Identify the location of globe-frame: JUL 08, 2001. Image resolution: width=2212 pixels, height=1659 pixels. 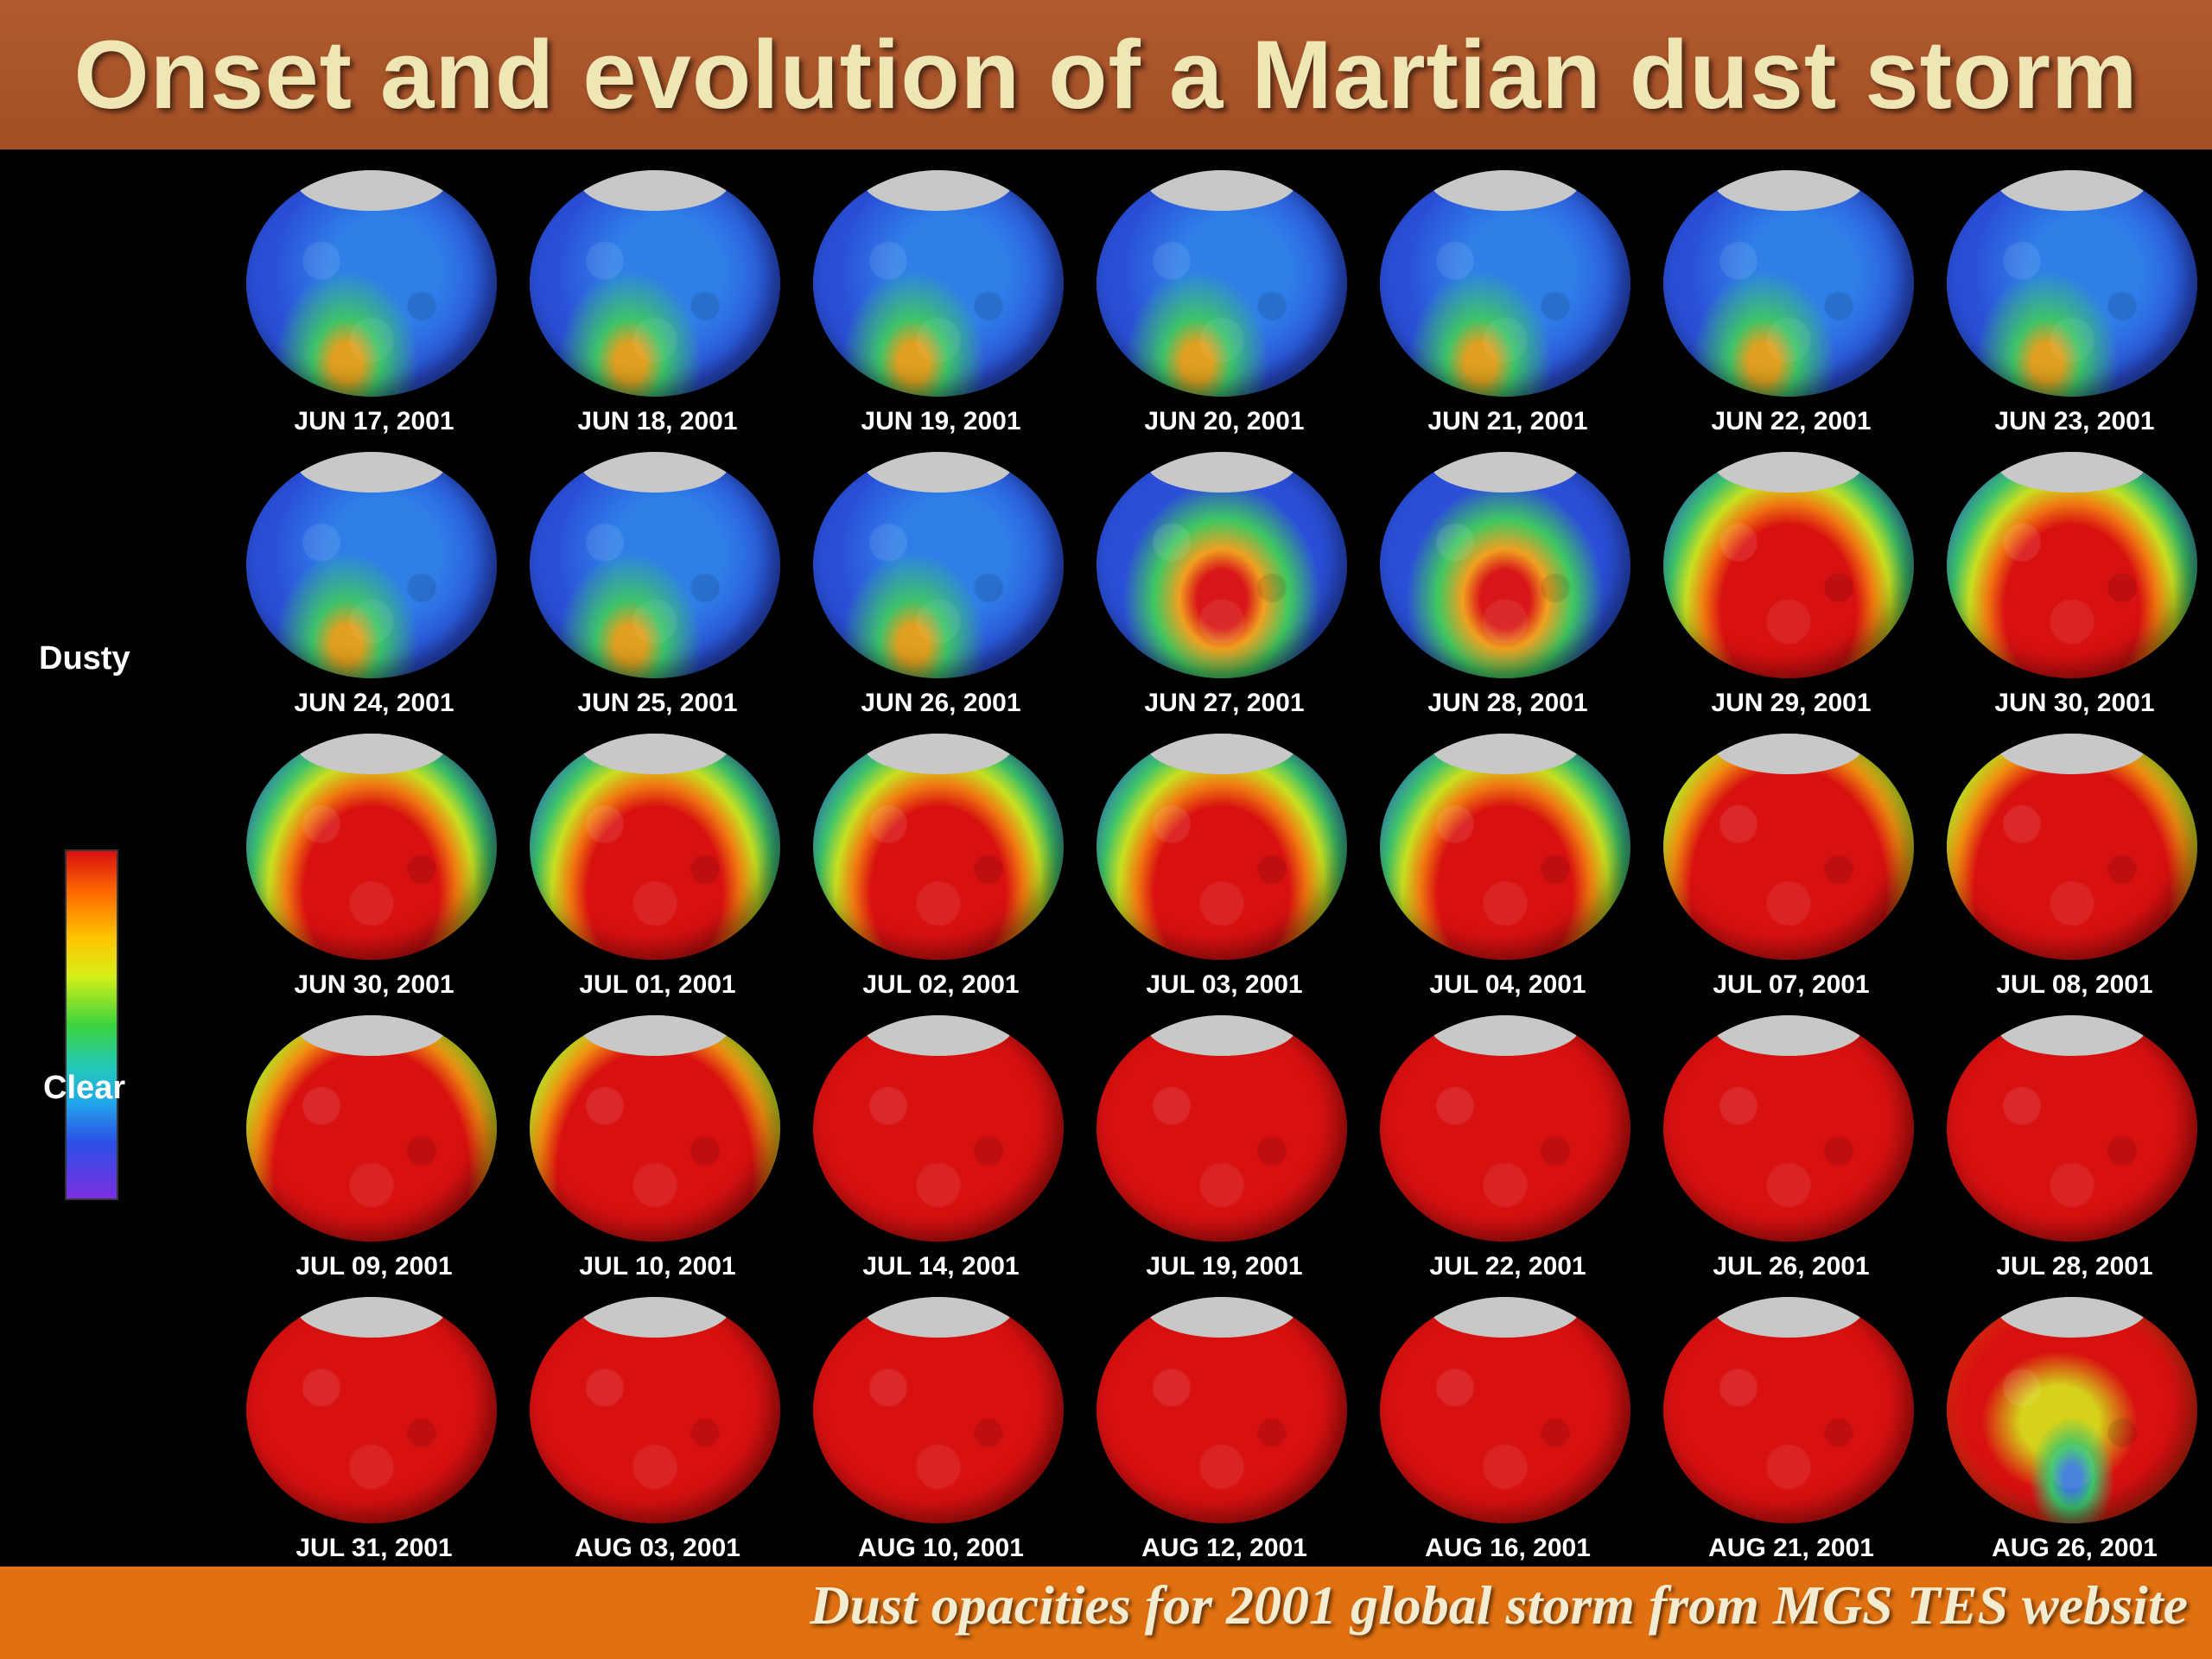
(2072, 863).